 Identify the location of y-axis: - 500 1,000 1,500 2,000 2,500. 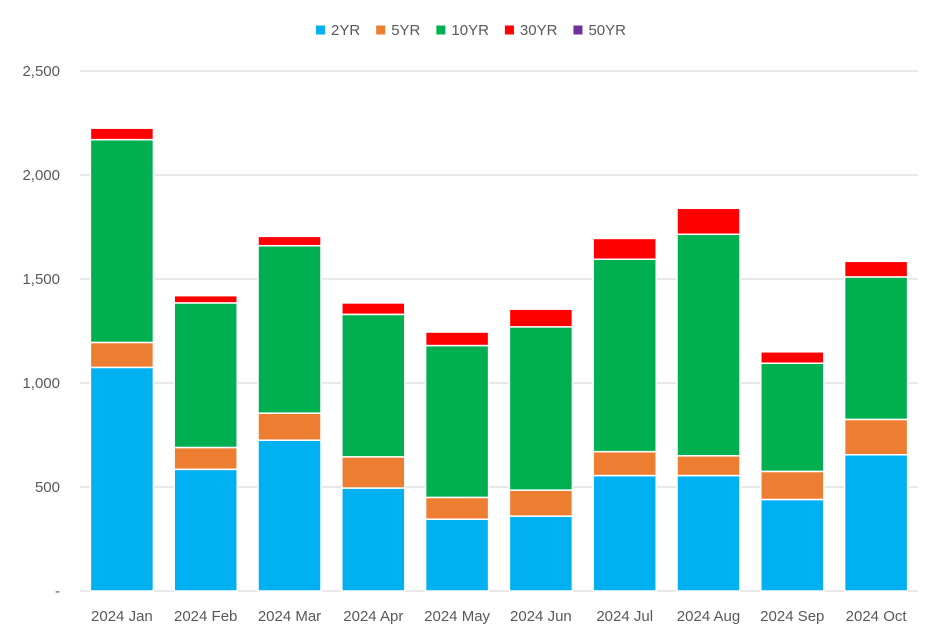
(41, 331).